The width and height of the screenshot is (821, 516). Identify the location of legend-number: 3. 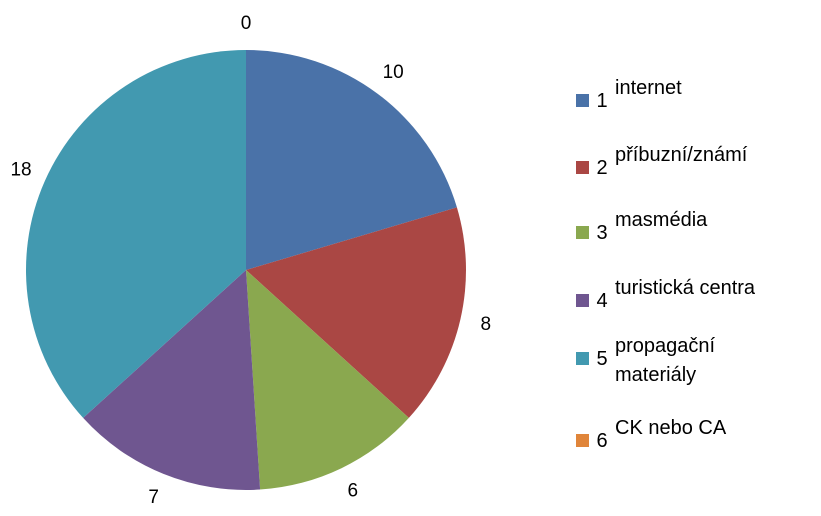
(602, 233).